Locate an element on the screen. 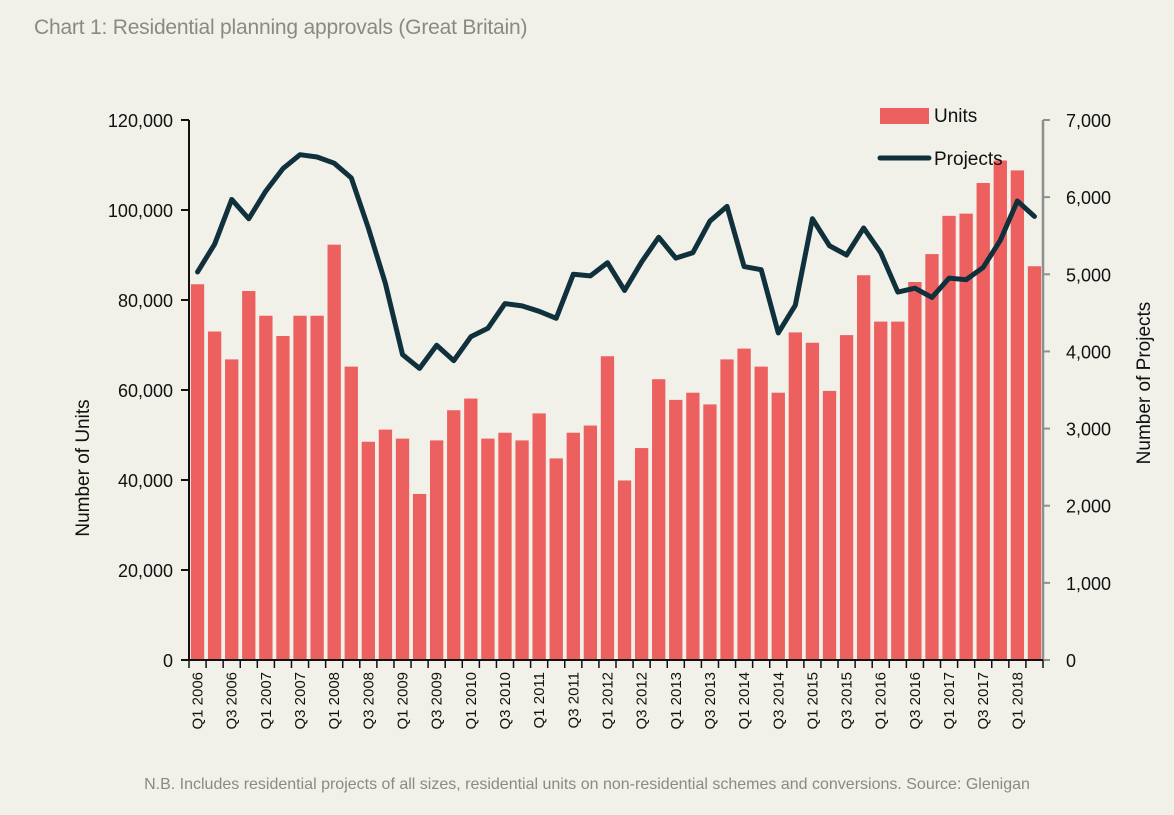 This screenshot has width=1174, height=815. right-tick-label: 1,000 is located at coordinates (1088, 584).